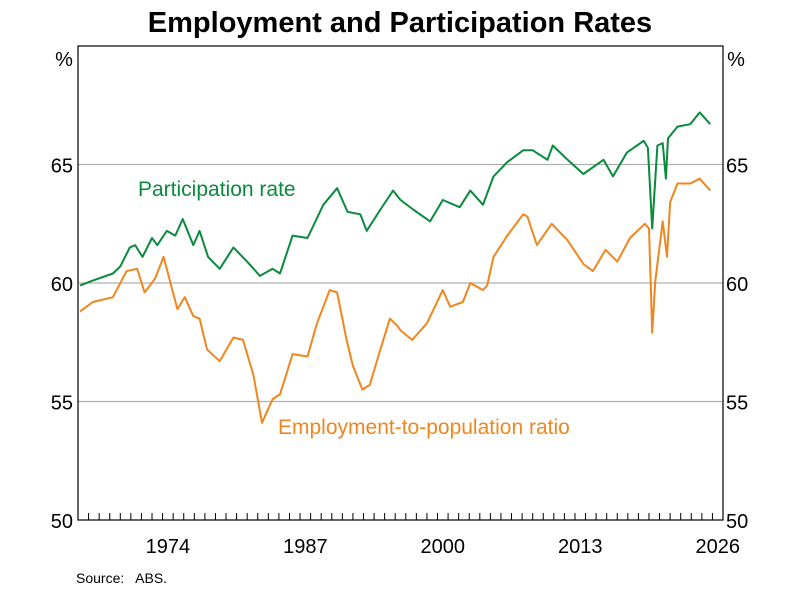  I want to click on x-tick-label: 1987, so click(305, 547).